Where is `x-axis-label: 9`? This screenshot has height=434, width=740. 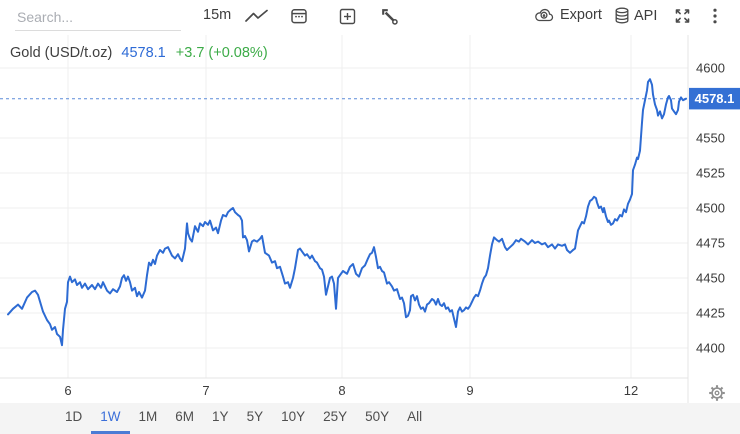 x-axis-label: 9 is located at coordinates (469, 390).